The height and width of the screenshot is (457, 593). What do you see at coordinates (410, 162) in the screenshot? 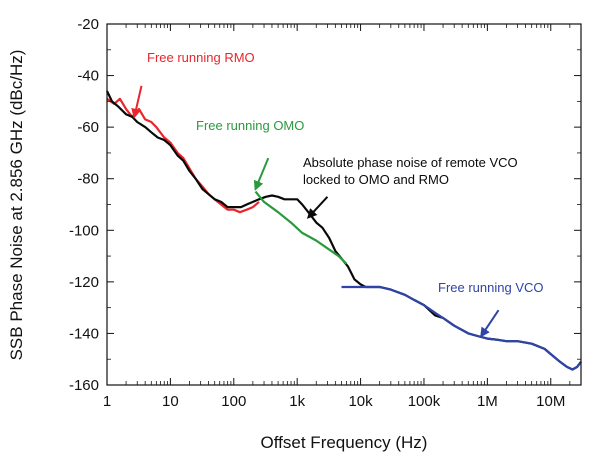
I see `annotation-line: Absolute phase noise of remote VCO` at bounding box center [410, 162].